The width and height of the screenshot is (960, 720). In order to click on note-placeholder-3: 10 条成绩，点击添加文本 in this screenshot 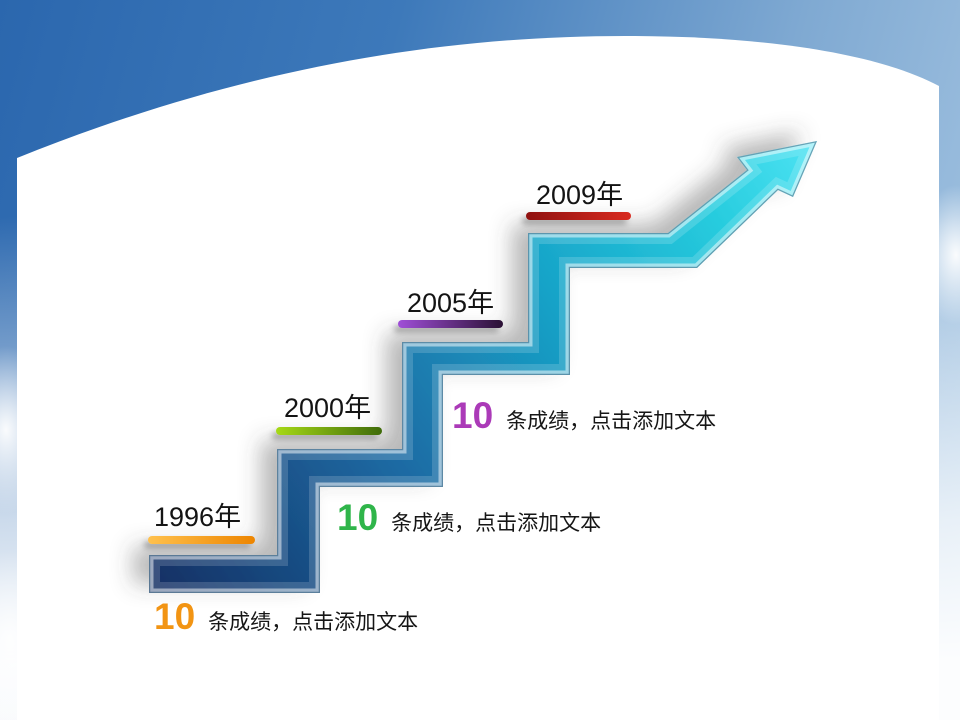, I will do `click(584, 416)`.